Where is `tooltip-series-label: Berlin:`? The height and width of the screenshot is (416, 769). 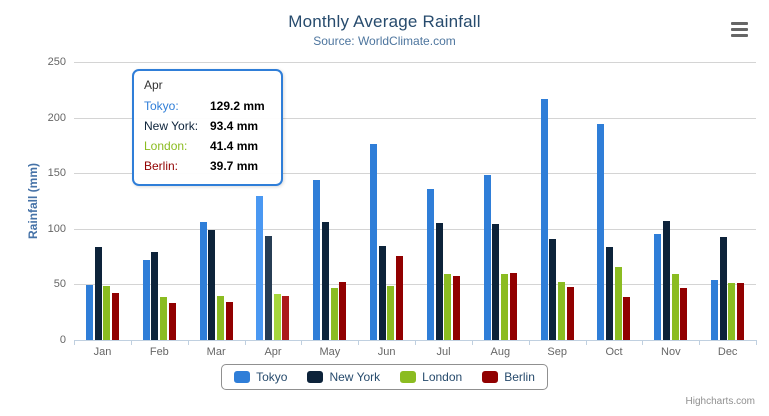 tooltip-series-label: Berlin: is located at coordinates (161, 166).